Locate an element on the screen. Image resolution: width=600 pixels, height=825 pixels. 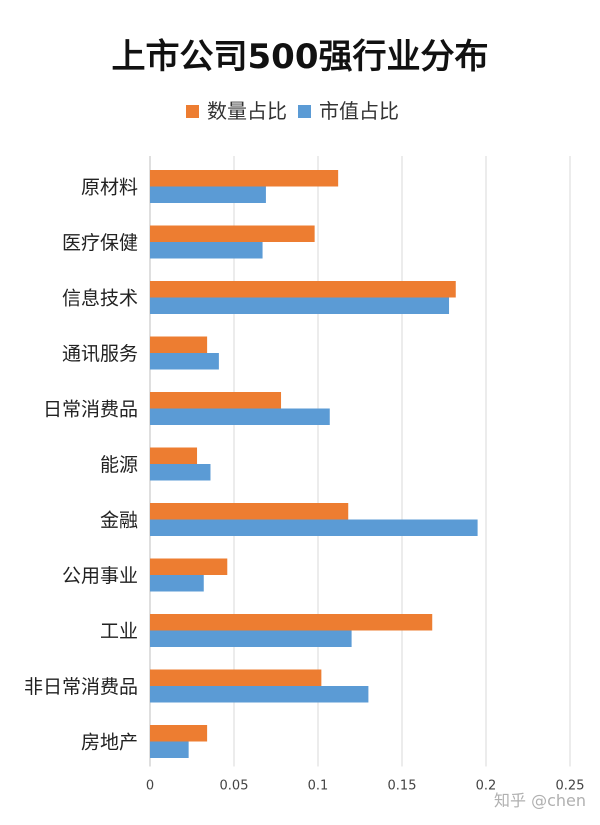
x-tick-label-3: 0.15 is located at coordinates (402, 786).